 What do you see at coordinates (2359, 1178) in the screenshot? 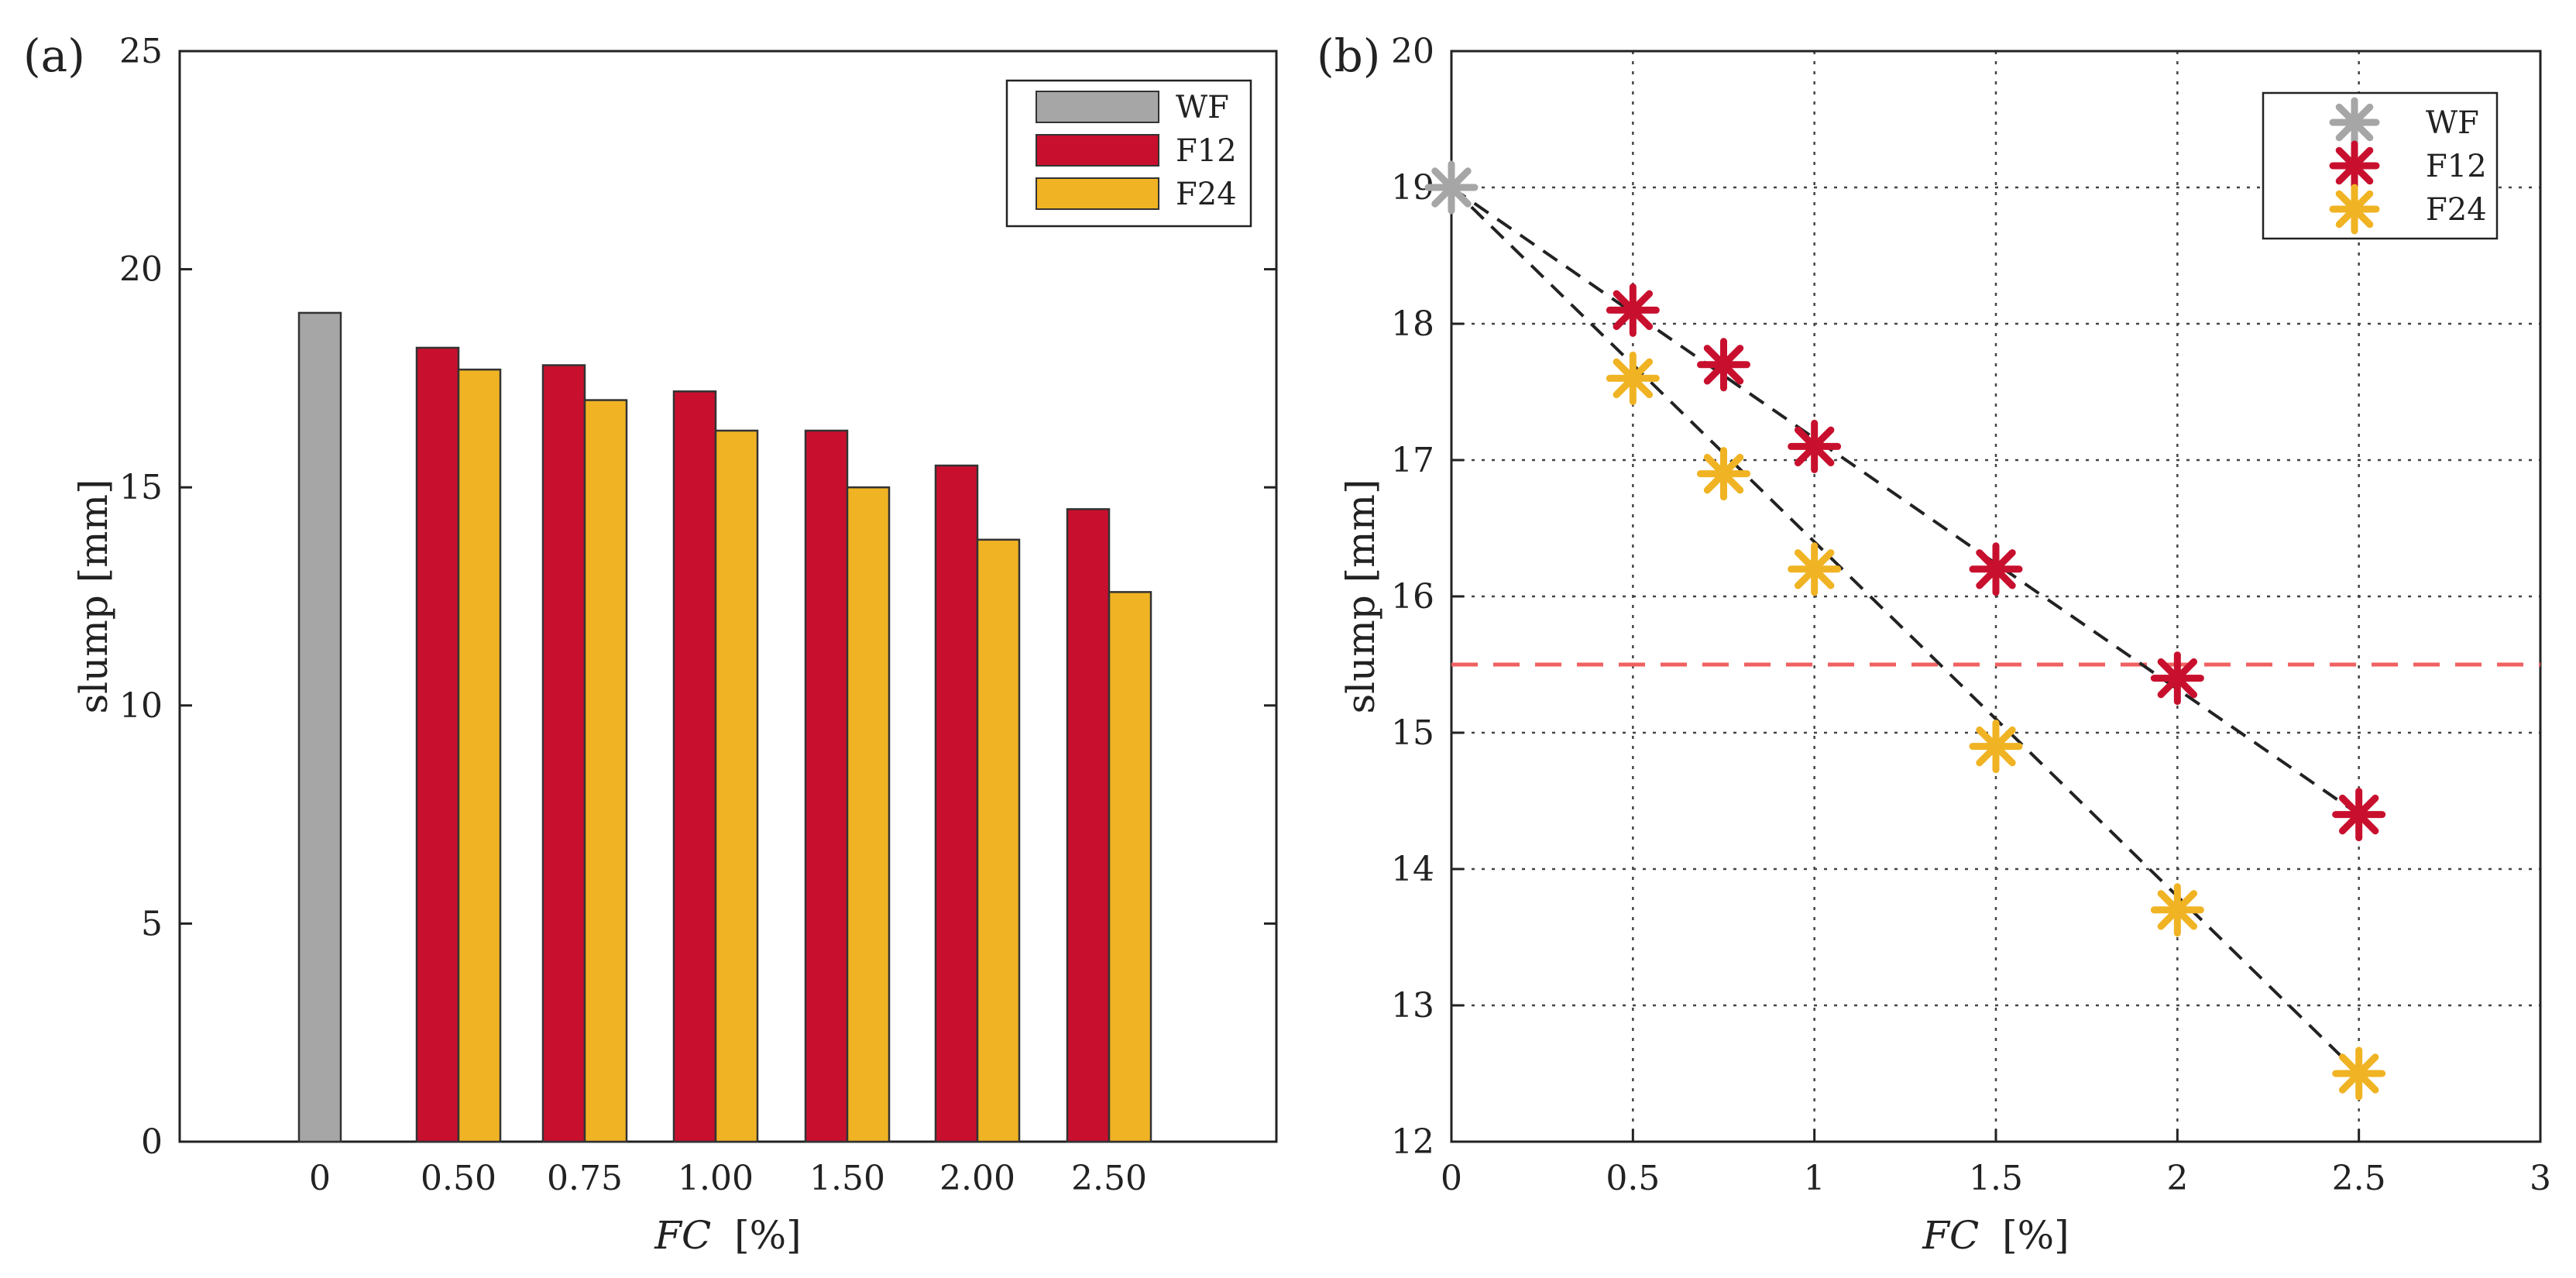
I see `panel-b-x-tick-label: 2.5` at bounding box center [2359, 1178].